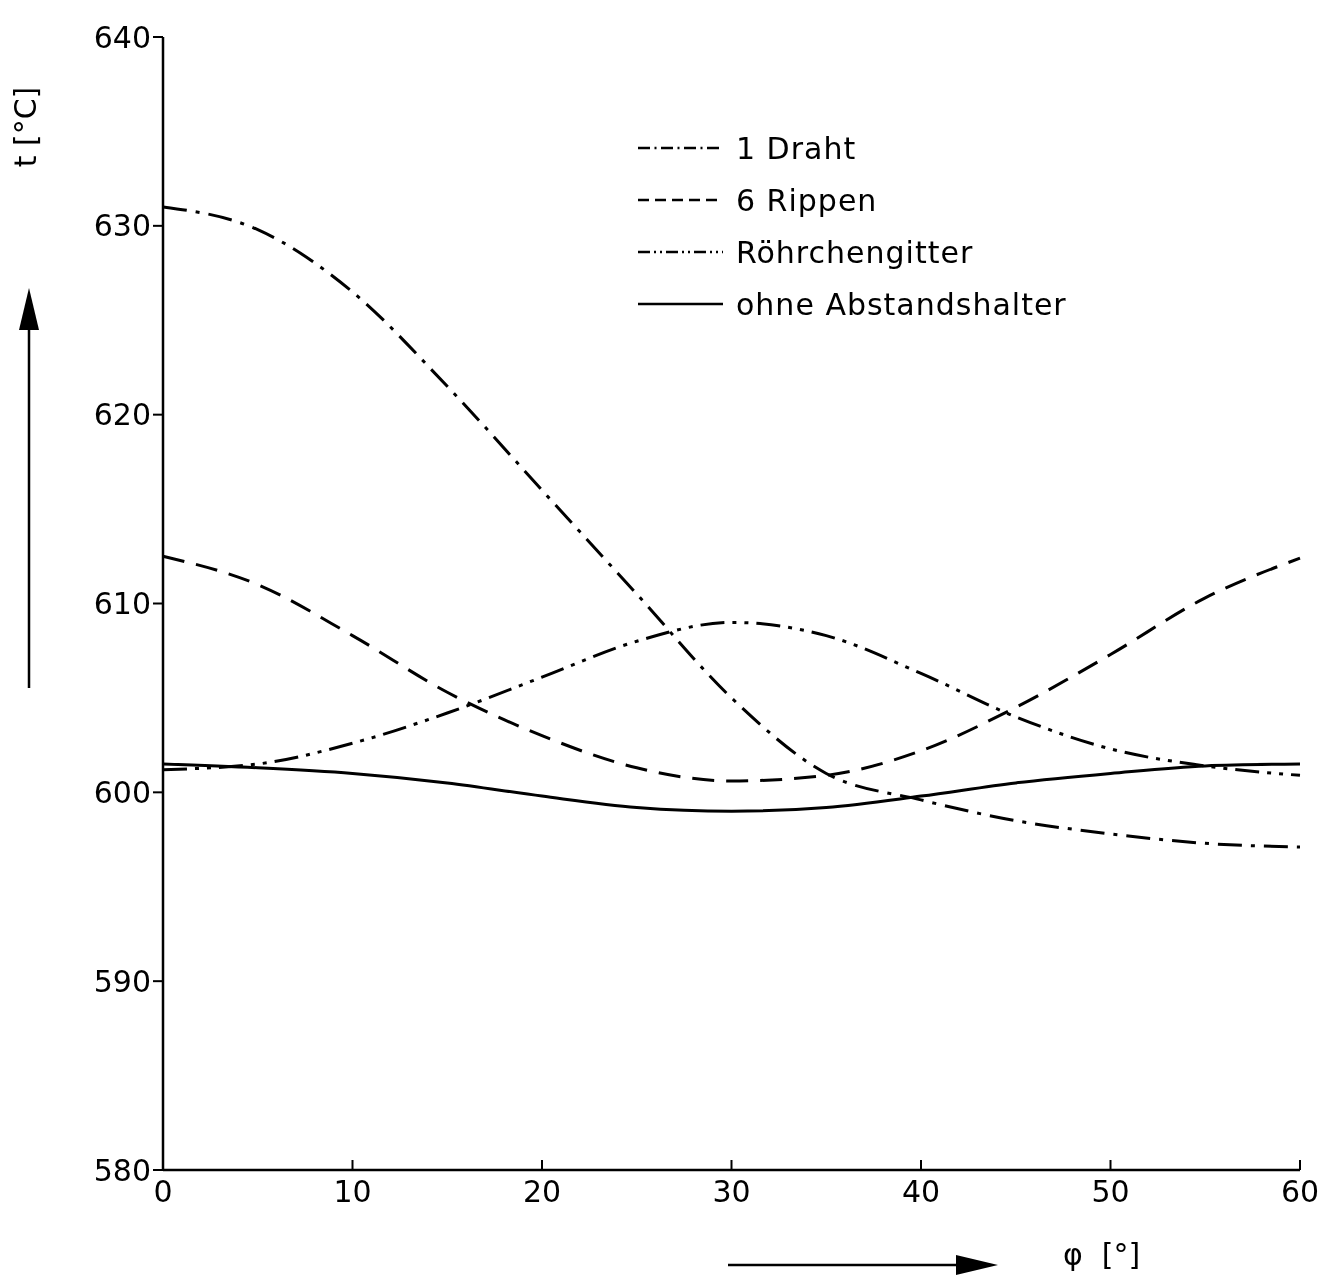  Describe the element at coordinates (122, 792) in the screenshot. I see `y-tick-label: 600` at that location.